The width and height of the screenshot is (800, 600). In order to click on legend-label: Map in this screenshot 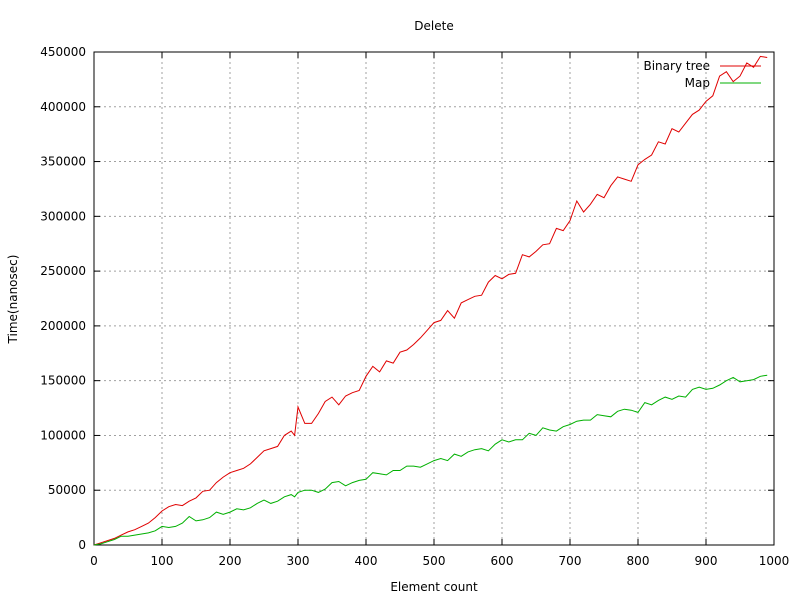, I will do `click(697, 83)`.